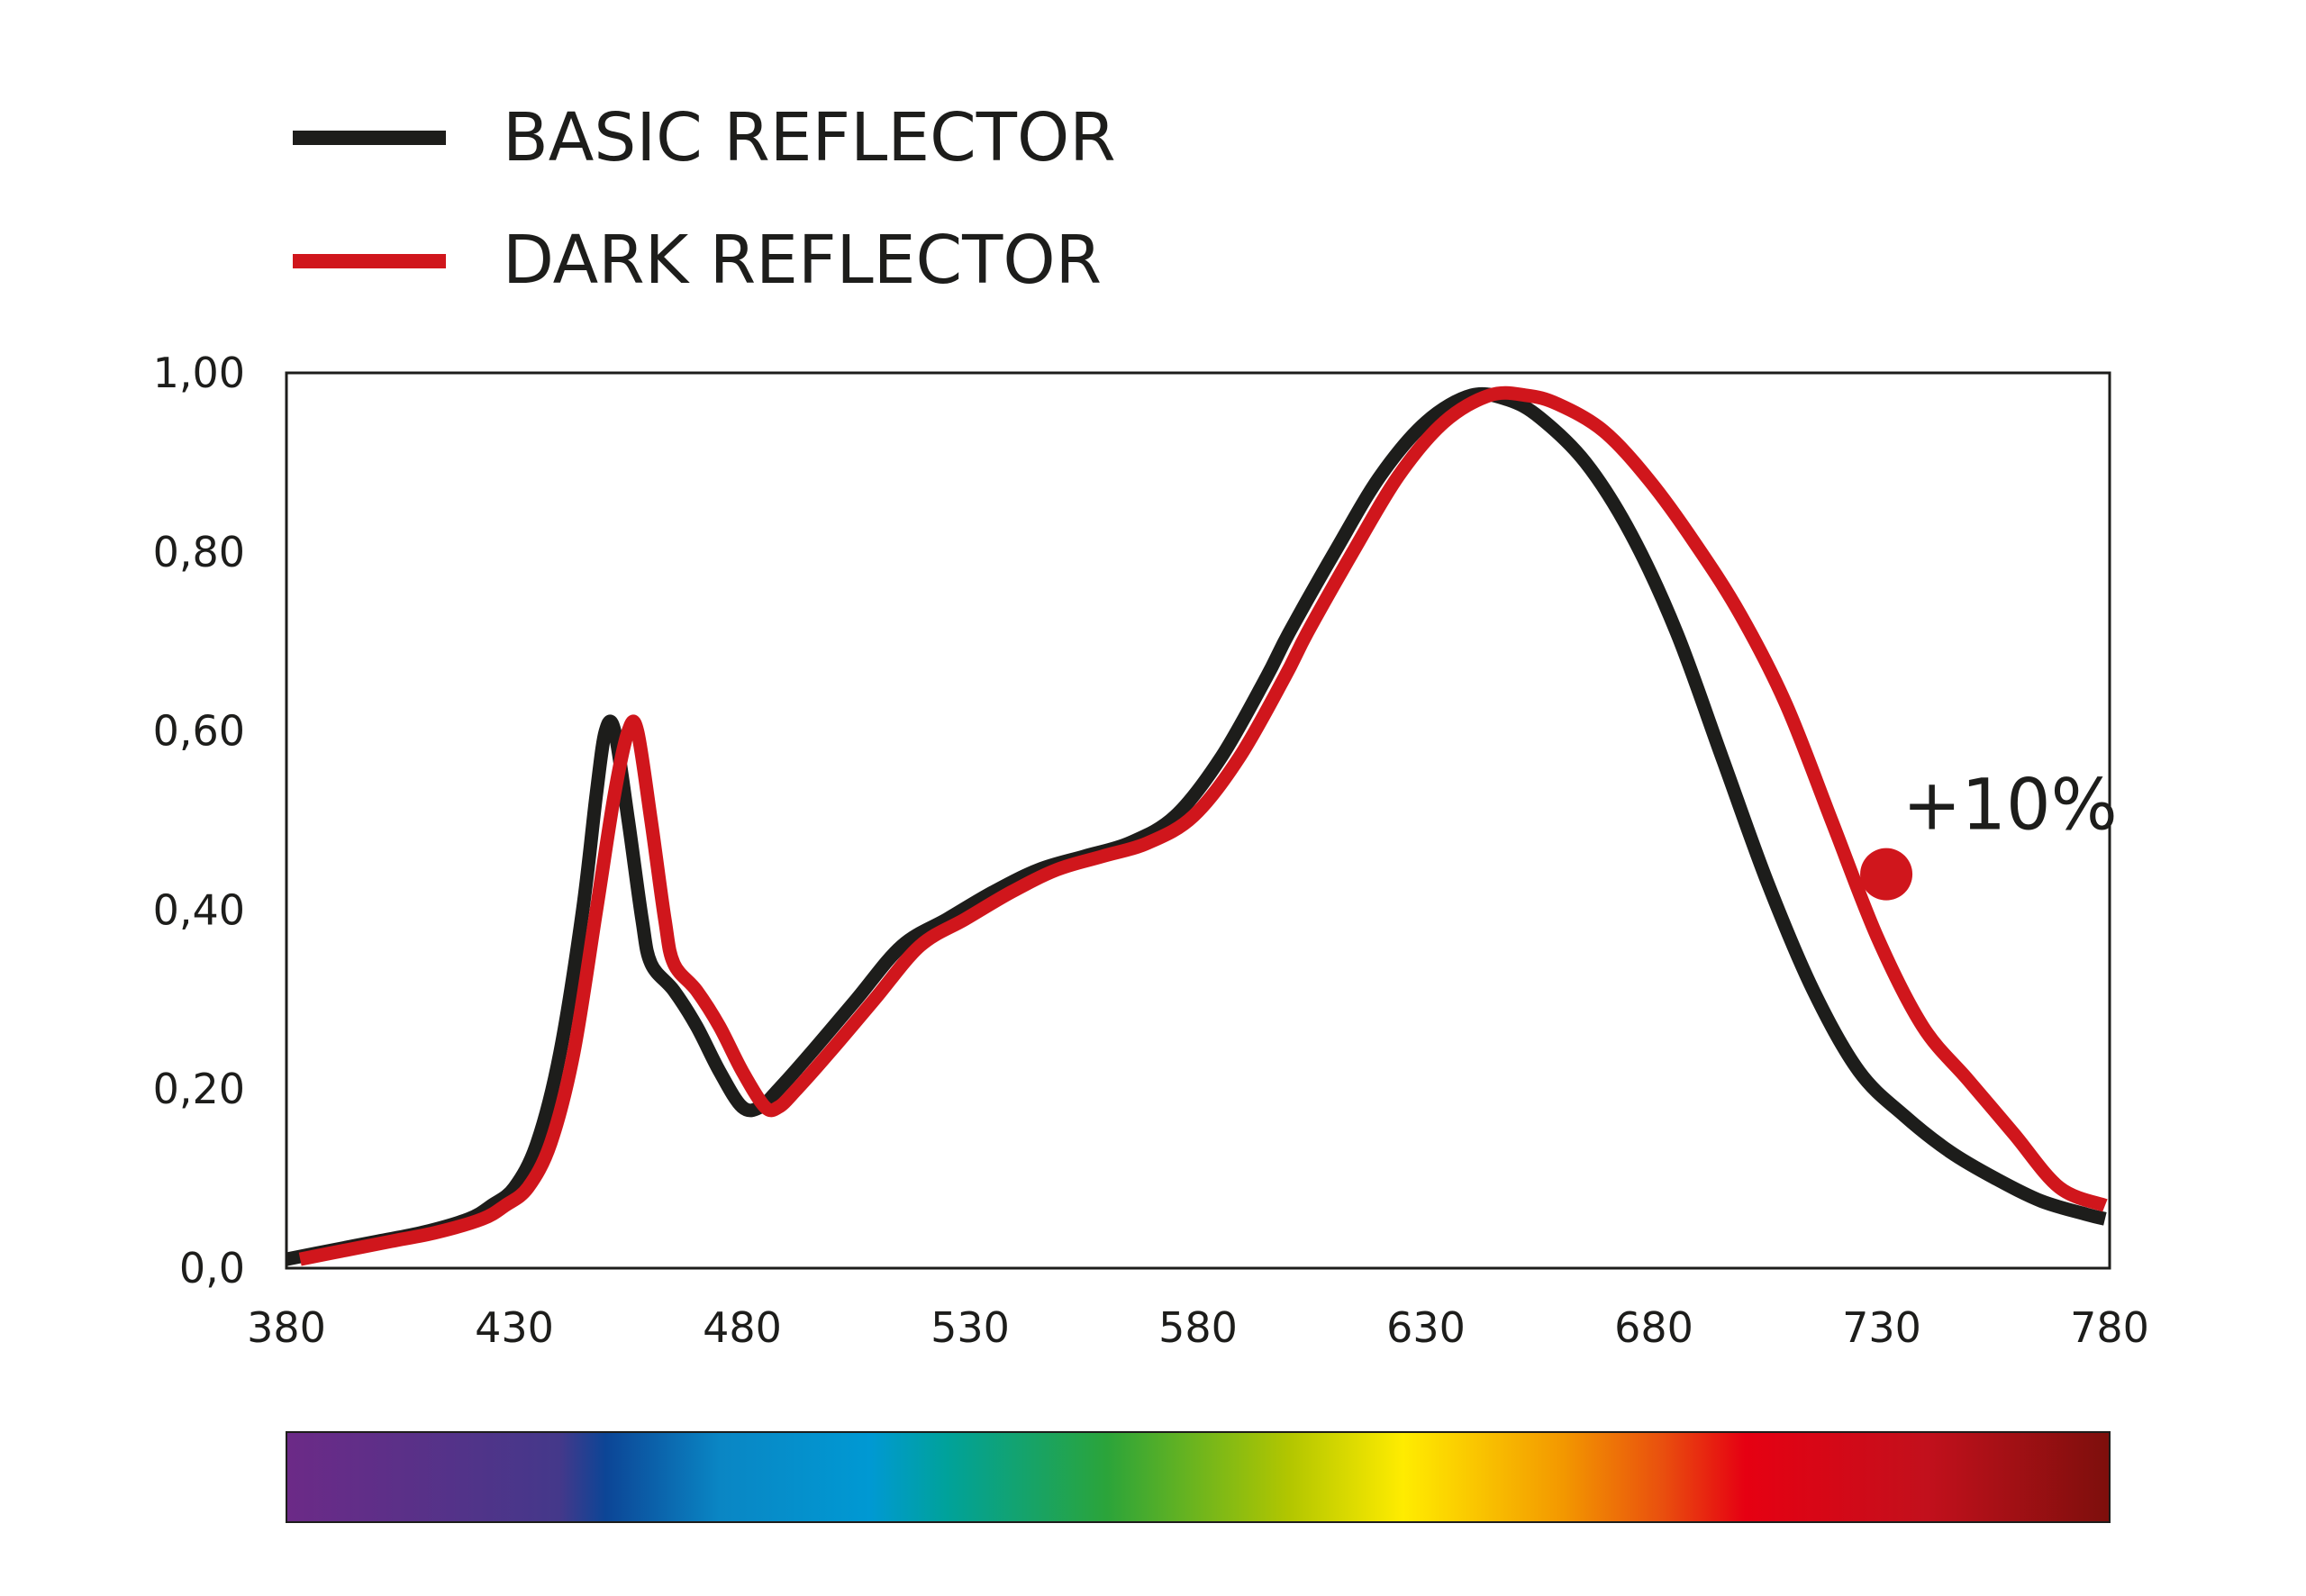 This screenshot has width=2306, height=1596. I want to click on annotation-marker, so click(1886, 874).